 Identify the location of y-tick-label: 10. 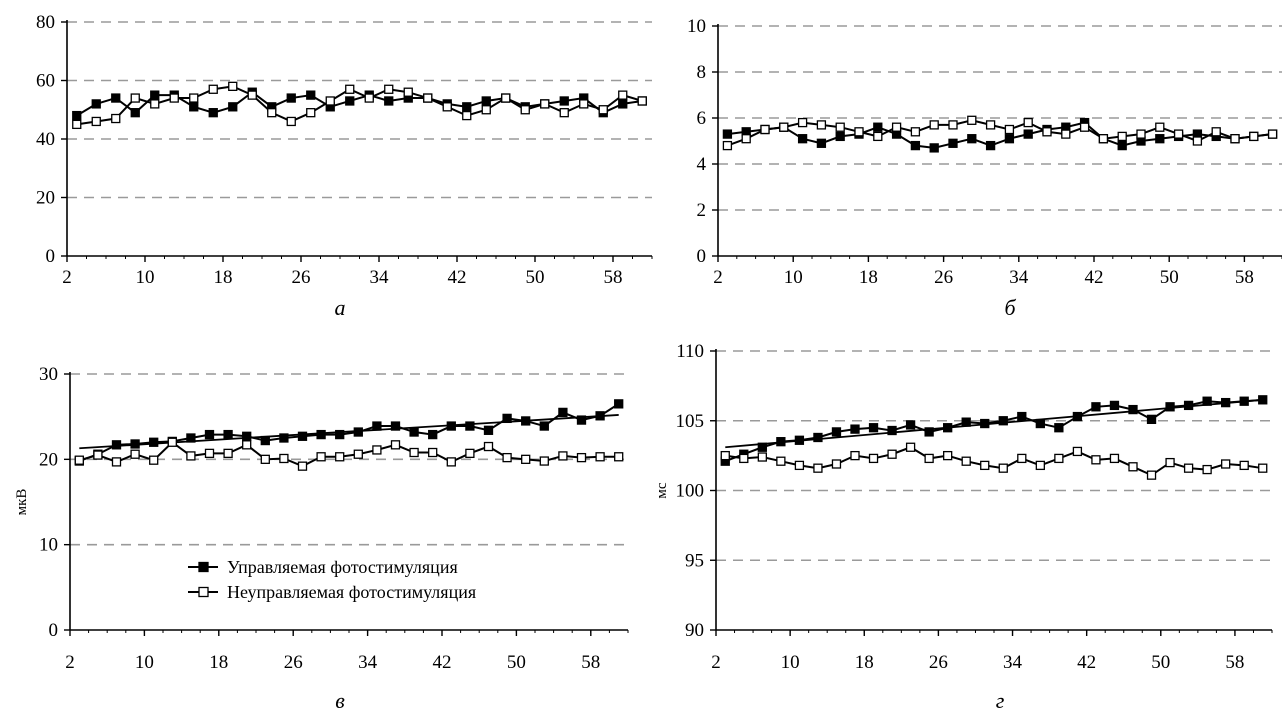
(48, 545).